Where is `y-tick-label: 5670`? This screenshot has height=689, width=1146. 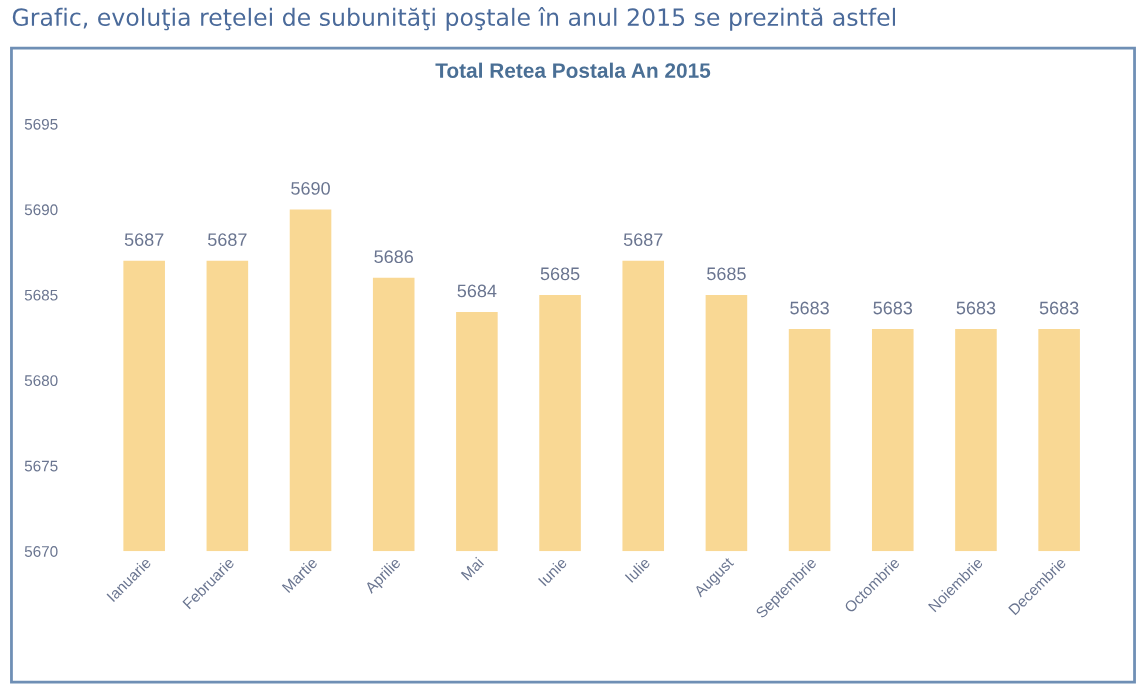
y-tick-label: 5670 is located at coordinates (41, 551).